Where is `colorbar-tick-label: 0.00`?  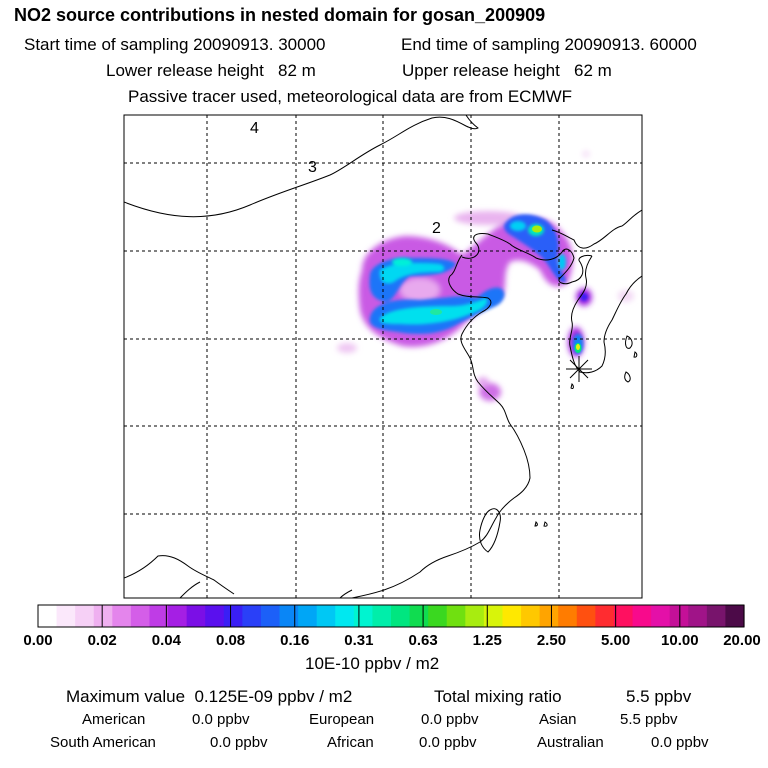 colorbar-tick-label: 0.00 is located at coordinates (37, 640).